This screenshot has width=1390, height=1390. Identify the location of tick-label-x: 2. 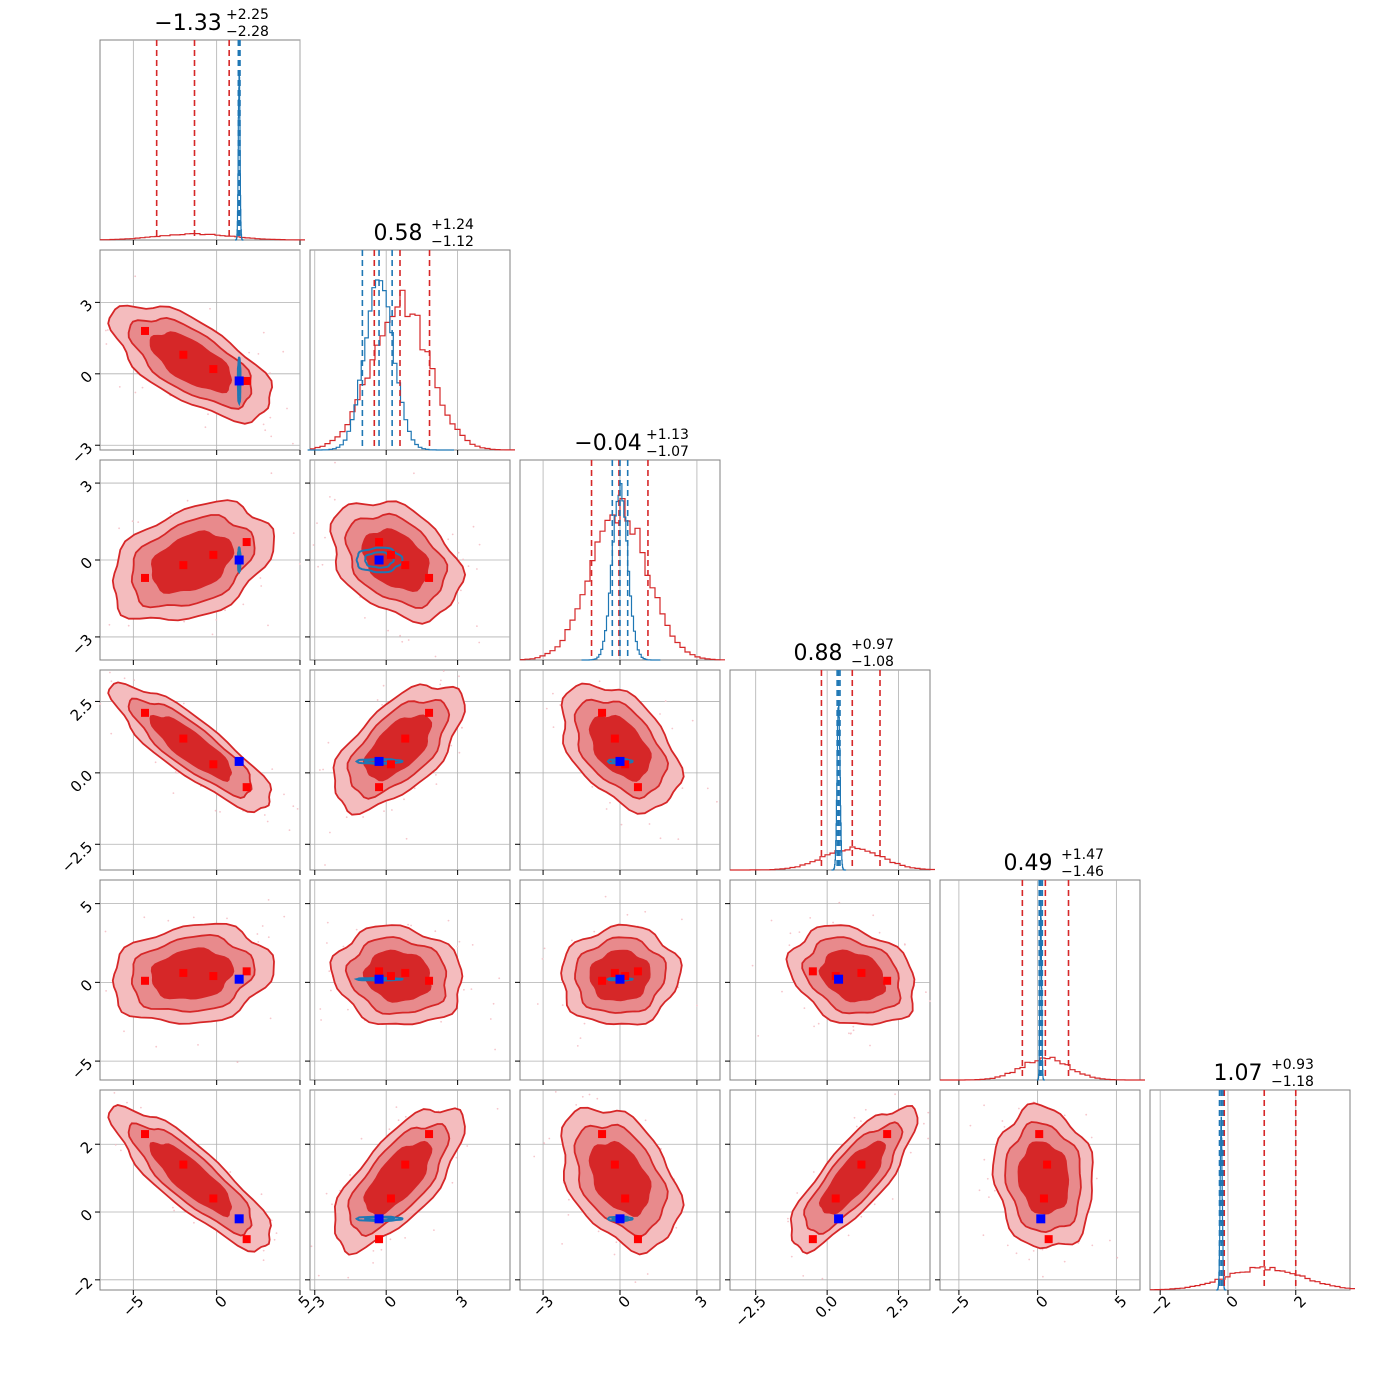
(1299, 1301).